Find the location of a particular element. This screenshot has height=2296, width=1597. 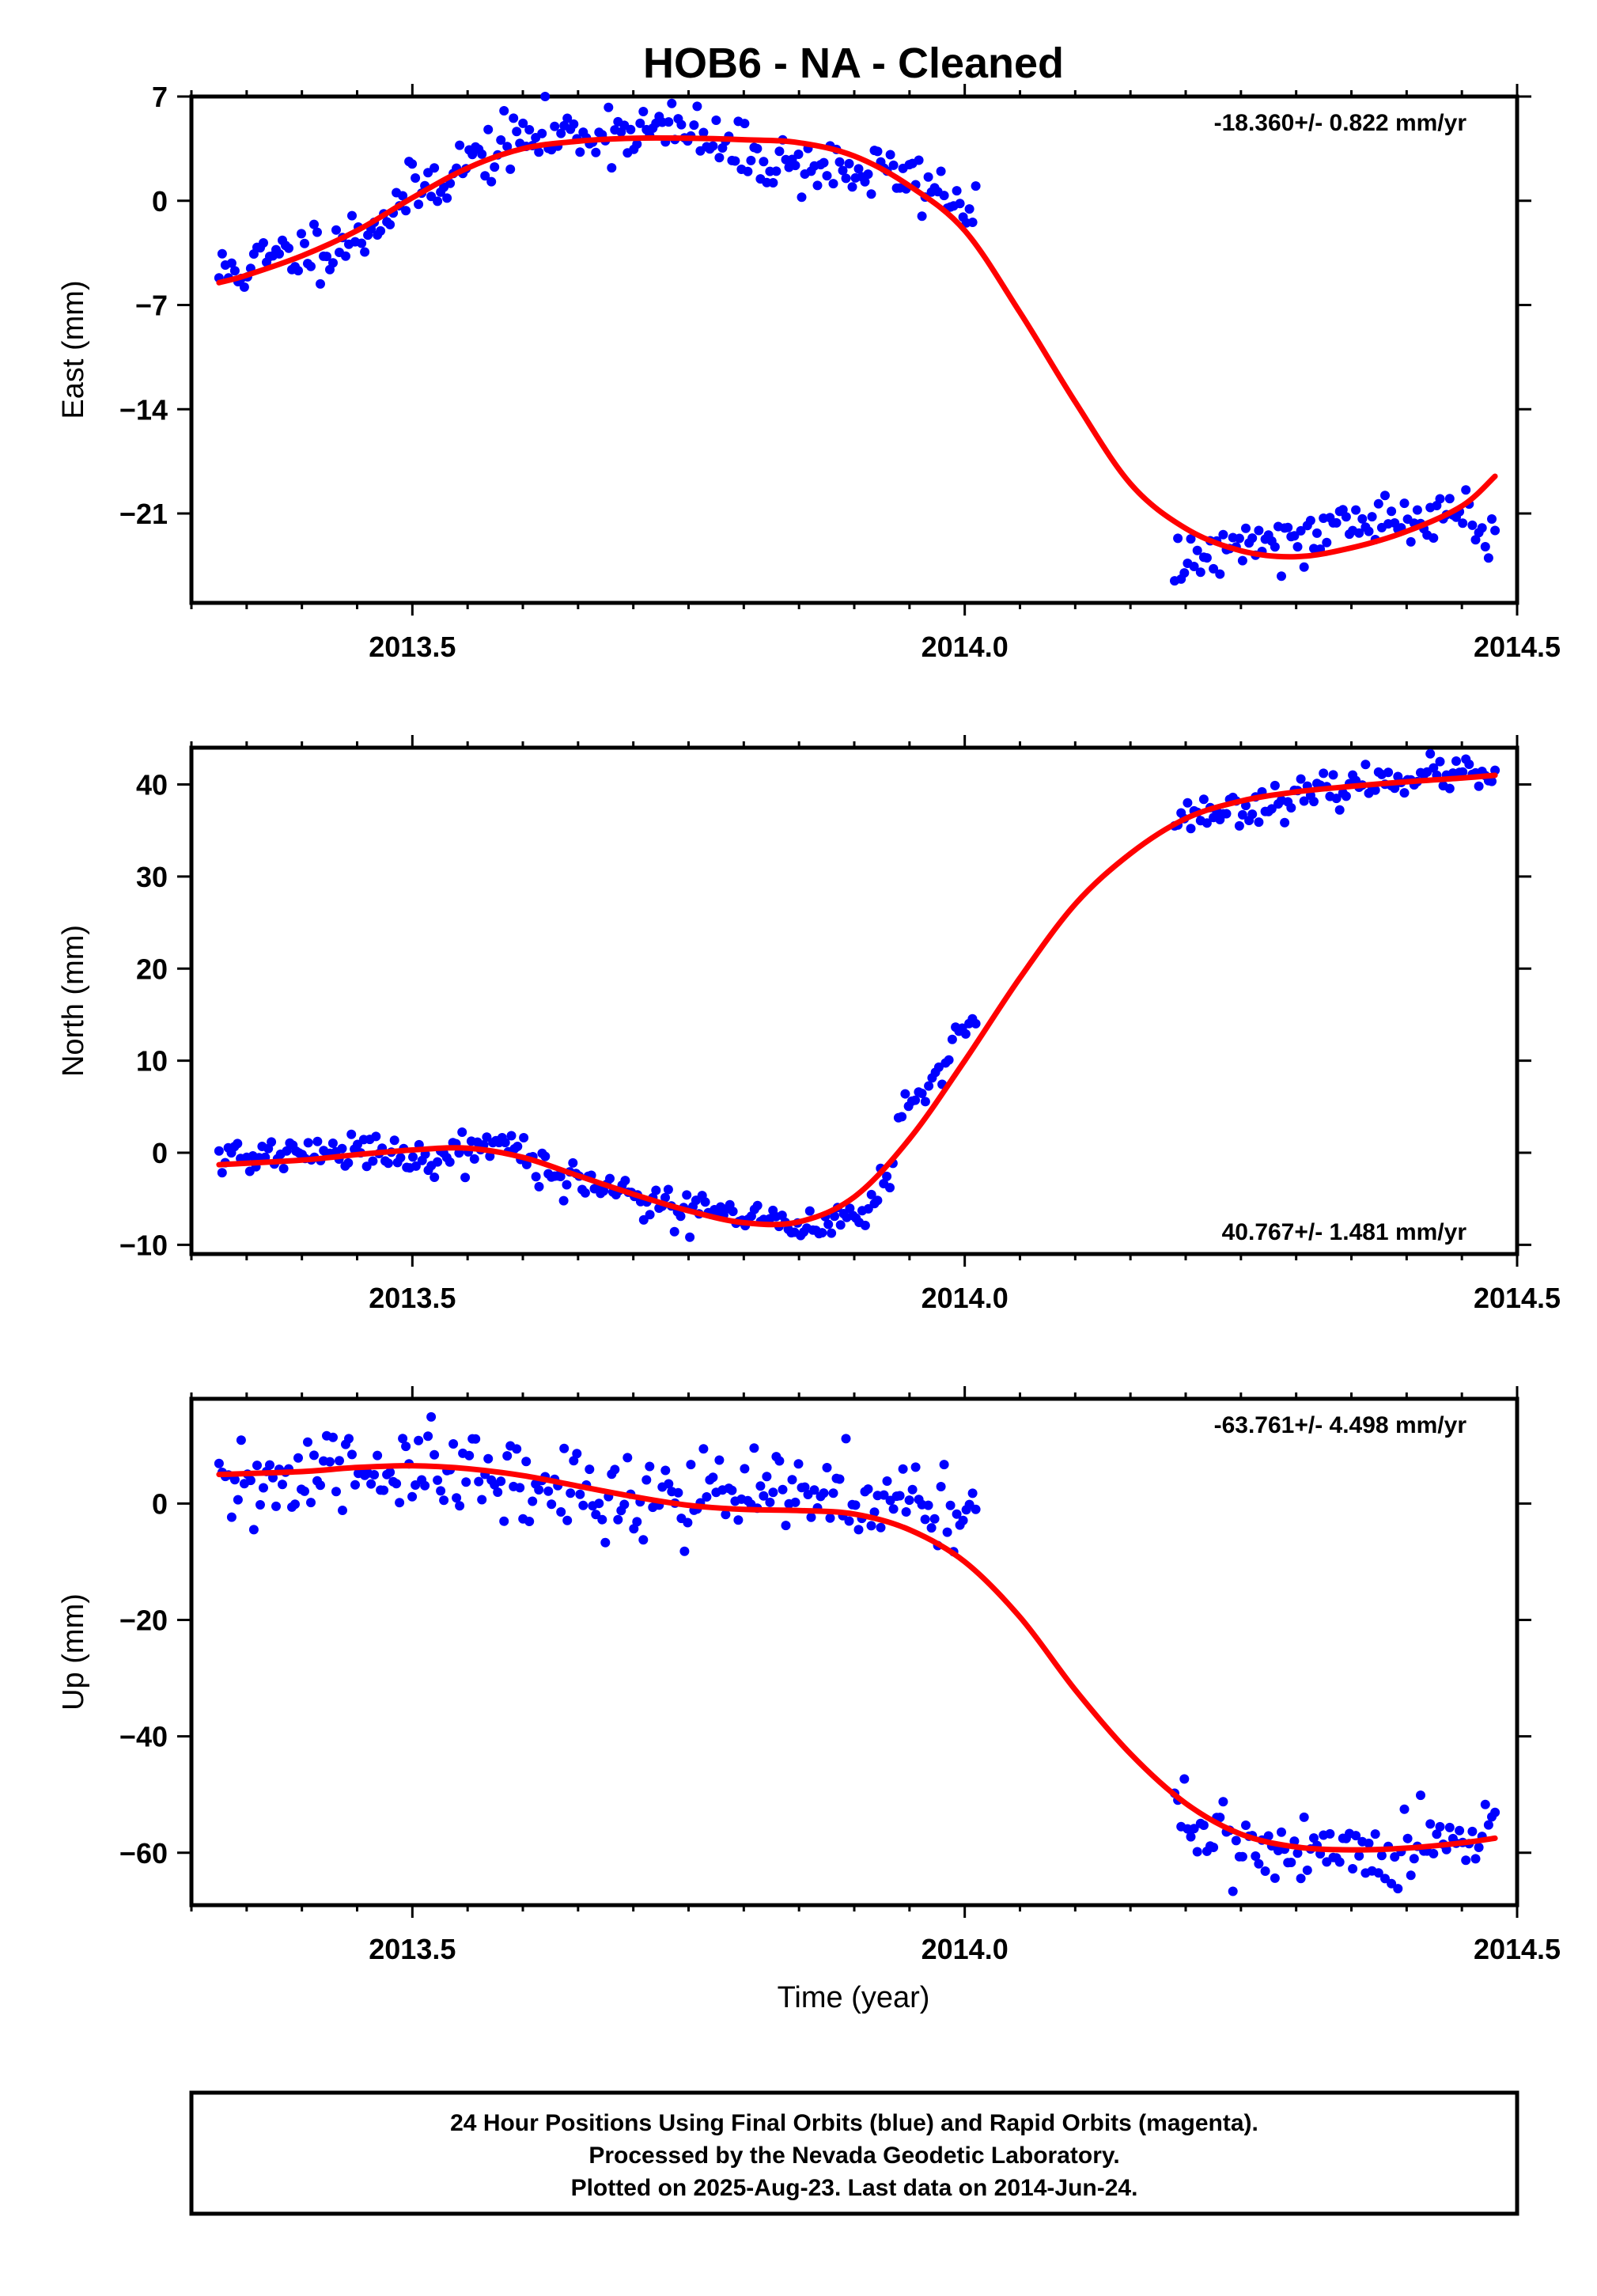

x-axis-label: Time (year) is located at coordinates (854, 1997).